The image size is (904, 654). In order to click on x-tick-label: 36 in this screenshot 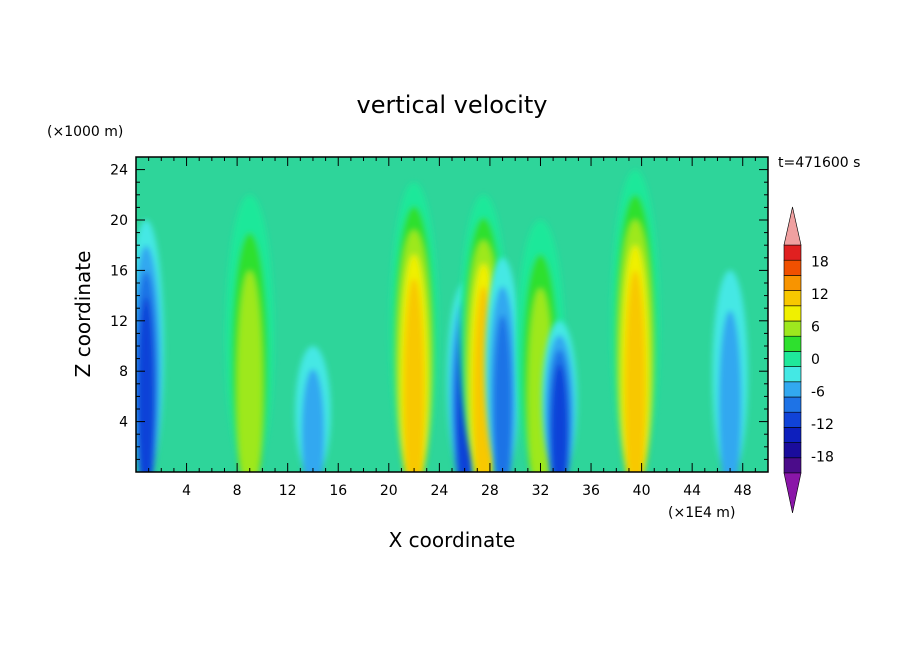, I will do `click(591, 491)`.